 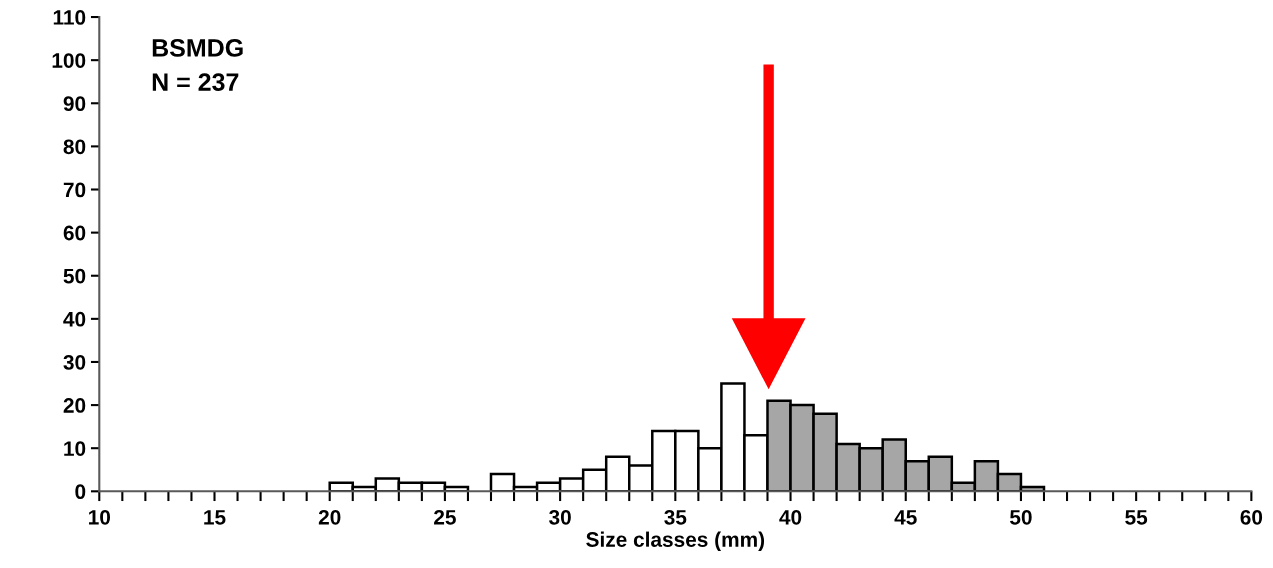 I want to click on x-axis-title: Size classes (mm), so click(x=675, y=541).